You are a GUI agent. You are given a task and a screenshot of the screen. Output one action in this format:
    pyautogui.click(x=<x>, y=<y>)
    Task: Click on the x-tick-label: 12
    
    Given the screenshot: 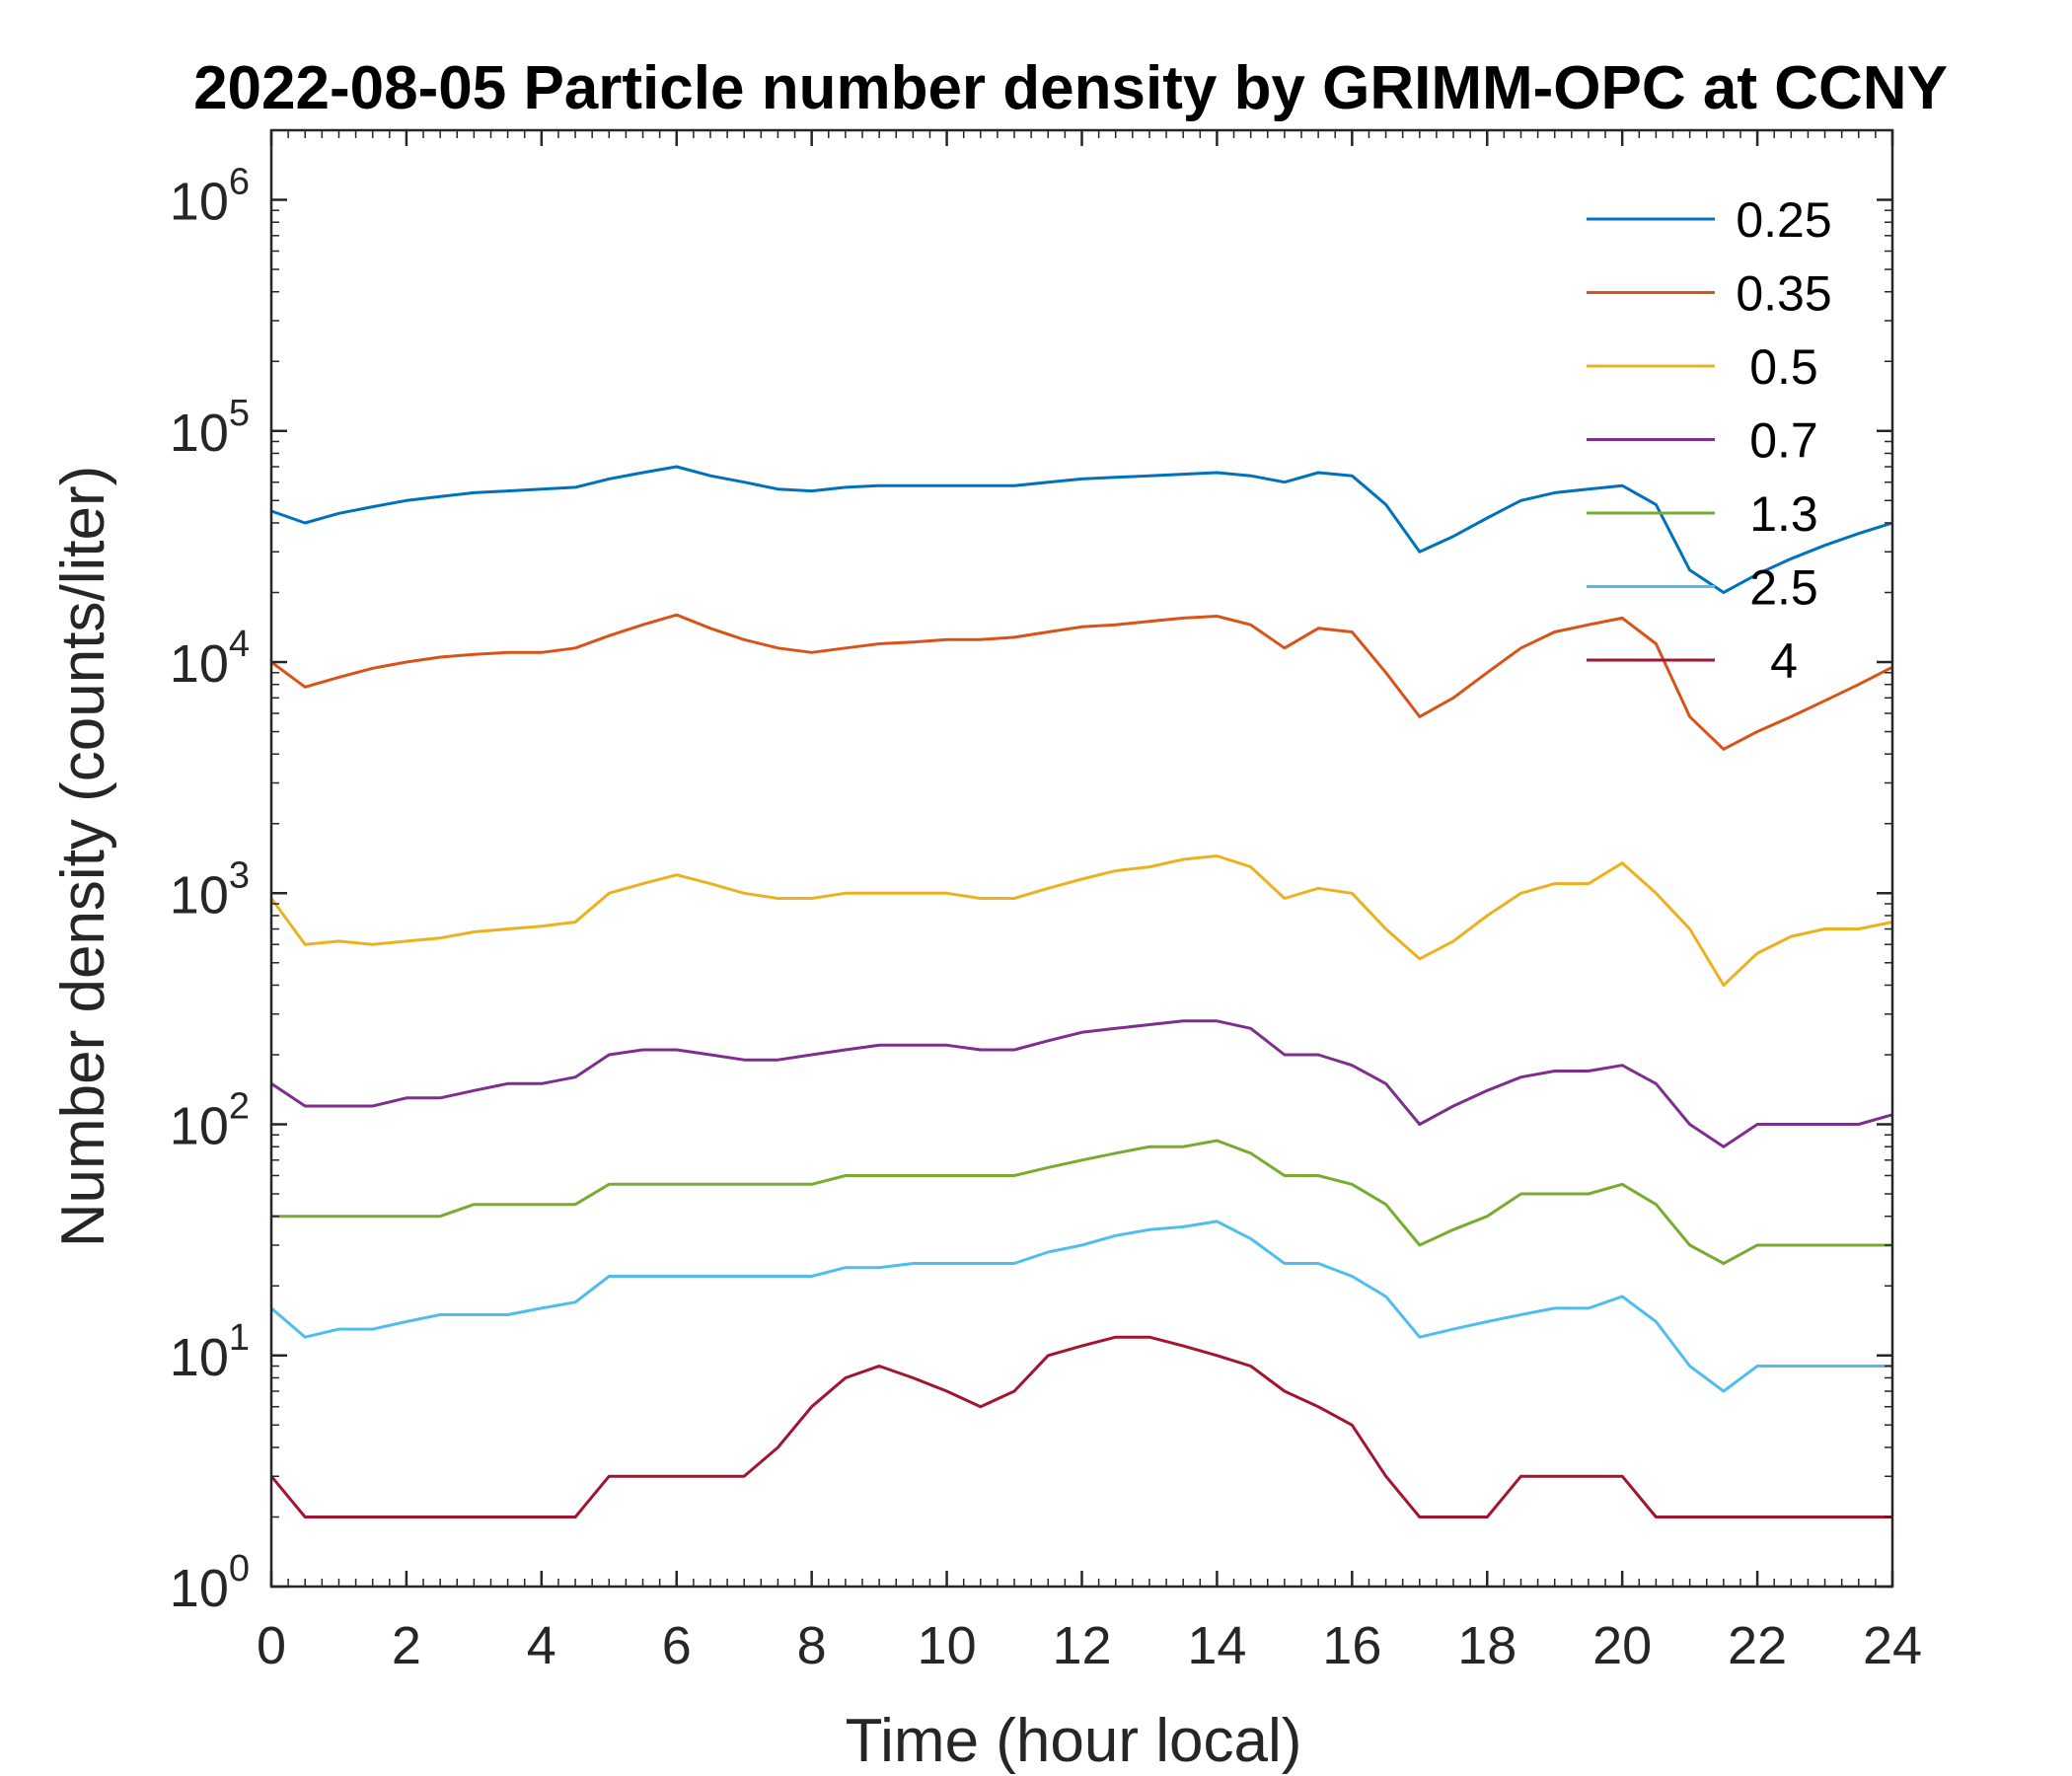 What is the action you would take?
    pyautogui.click(x=1082, y=1646)
    